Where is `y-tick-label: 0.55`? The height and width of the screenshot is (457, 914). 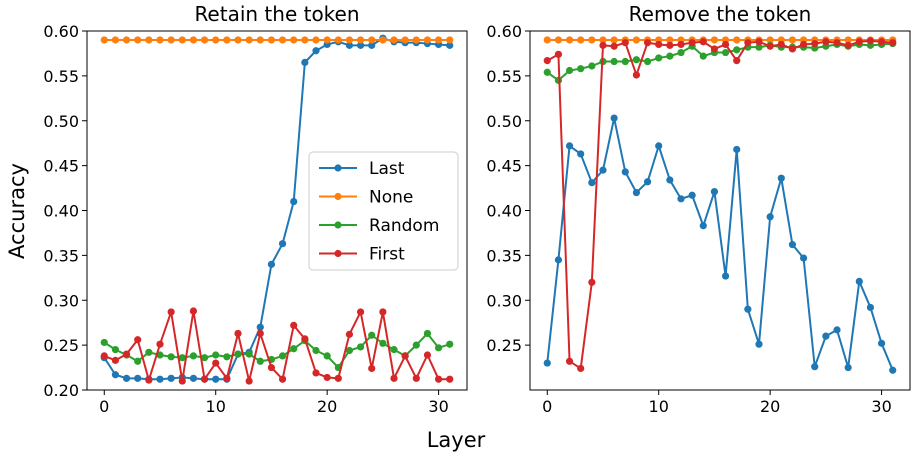
y-tick-label: 0.55 is located at coordinates (504, 76).